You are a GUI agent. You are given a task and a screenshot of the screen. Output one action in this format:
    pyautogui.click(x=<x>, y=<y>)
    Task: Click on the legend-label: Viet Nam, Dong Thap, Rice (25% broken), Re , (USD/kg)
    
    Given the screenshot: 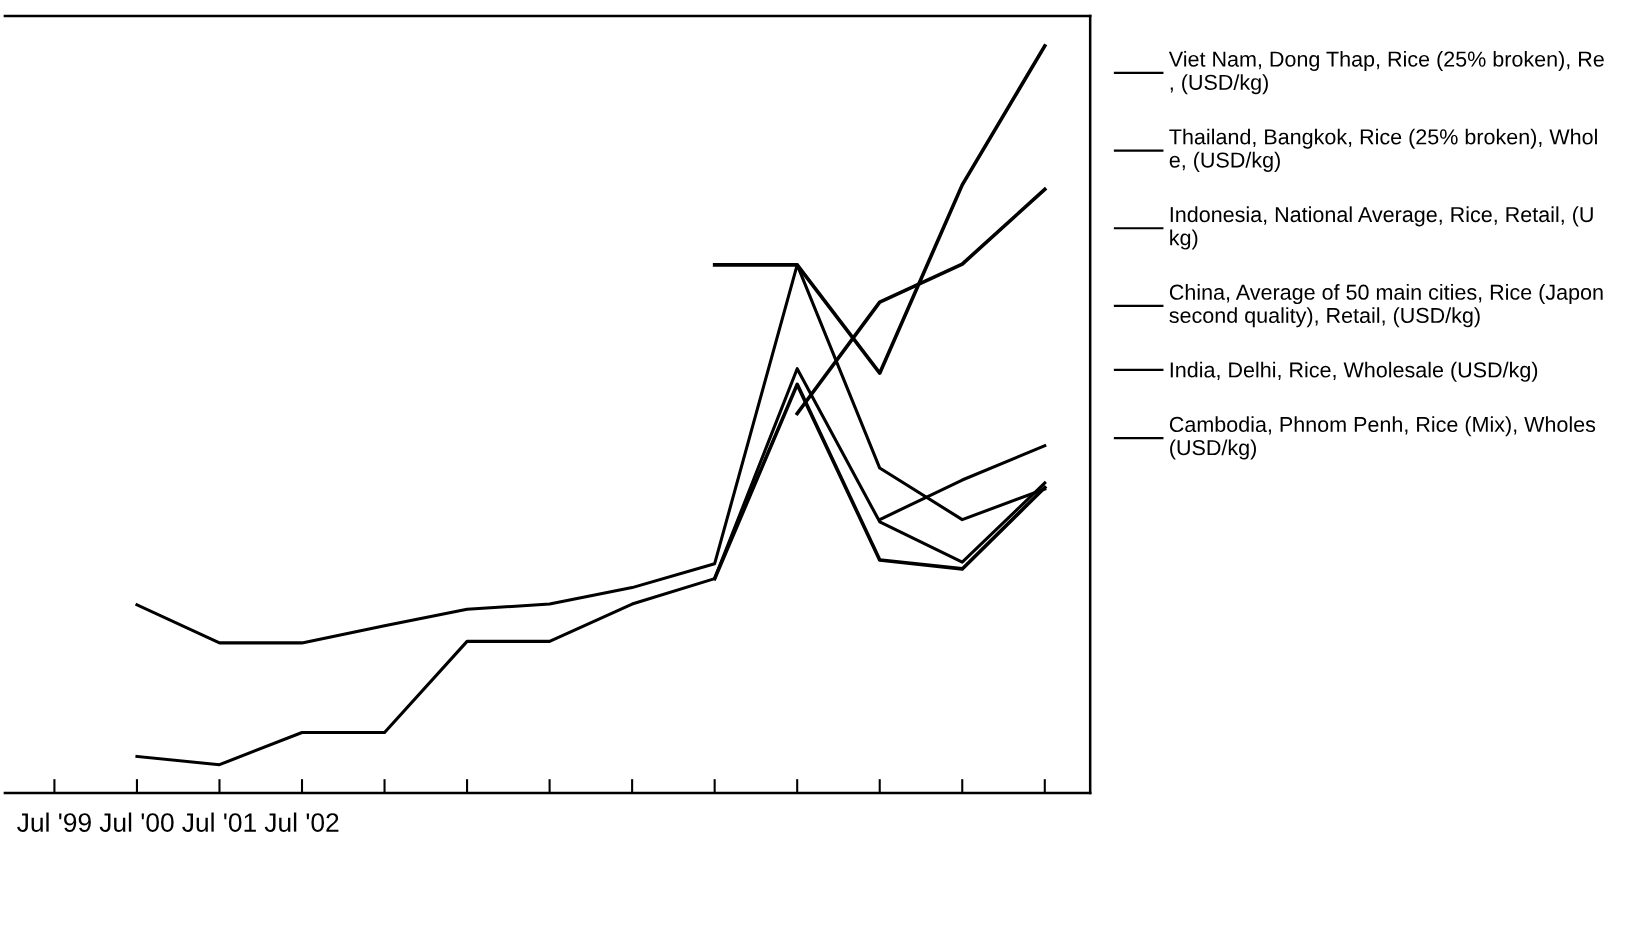 What is the action you would take?
    pyautogui.click(x=1386, y=72)
    